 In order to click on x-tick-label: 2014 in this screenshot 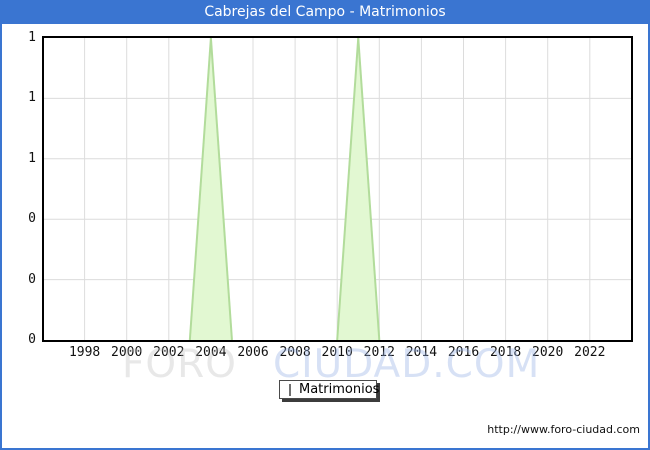, I will do `click(421, 352)`.